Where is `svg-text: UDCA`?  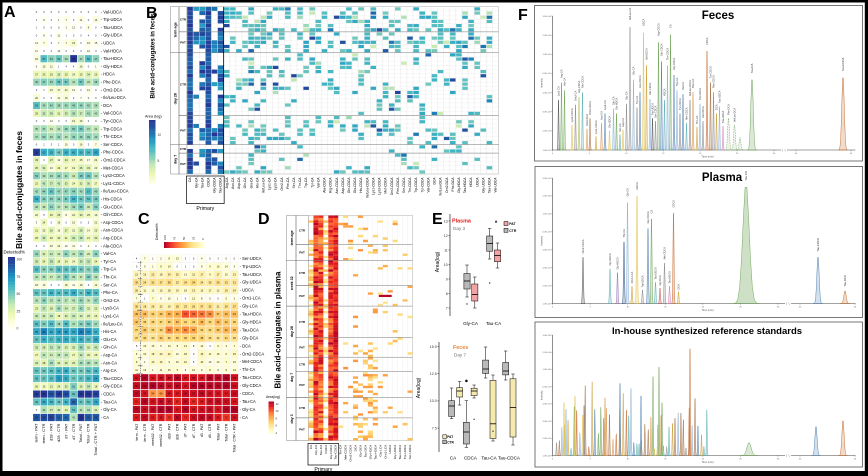 svg-text: UDCA is located at coordinates (643, 22).